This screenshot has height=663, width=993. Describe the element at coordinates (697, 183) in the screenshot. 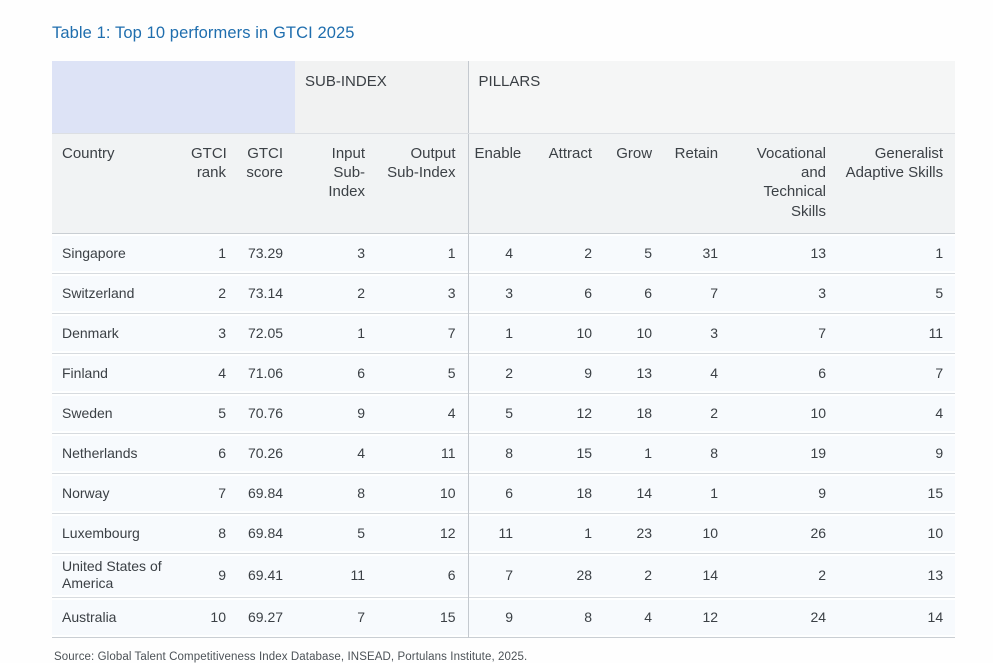

I see `column-header-retain: Retain` at that location.